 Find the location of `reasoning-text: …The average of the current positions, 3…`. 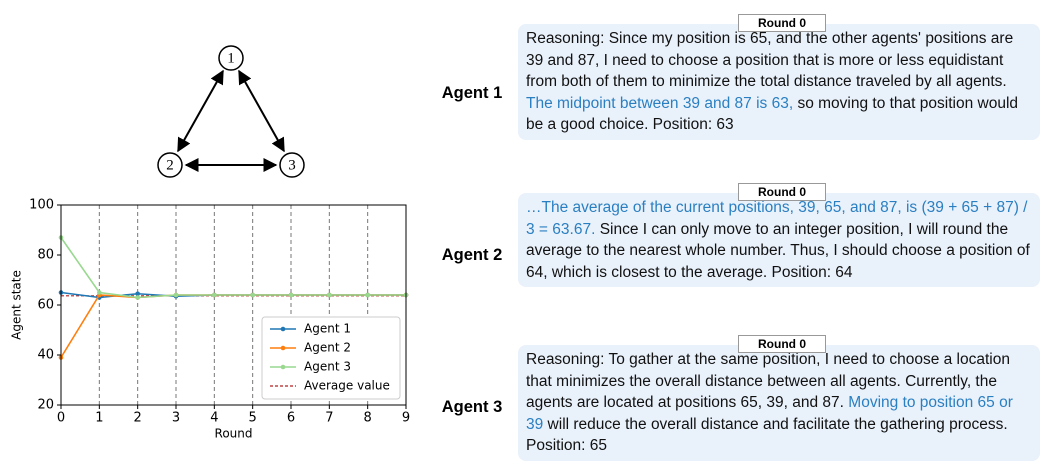

reasoning-text: …The average of the current positions, 3… is located at coordinates (777, 218).